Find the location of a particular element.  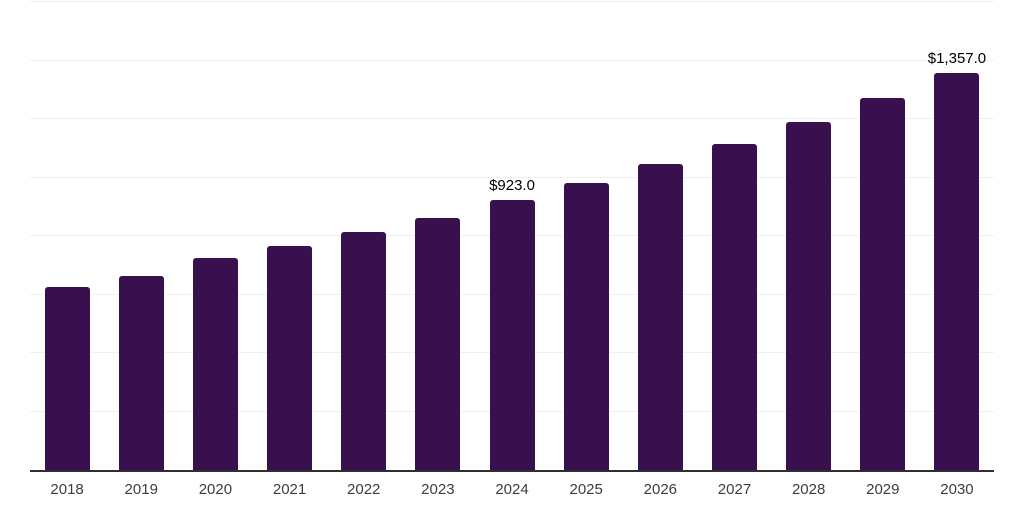

bar-band-2026 is located at coordinates (660, 236).